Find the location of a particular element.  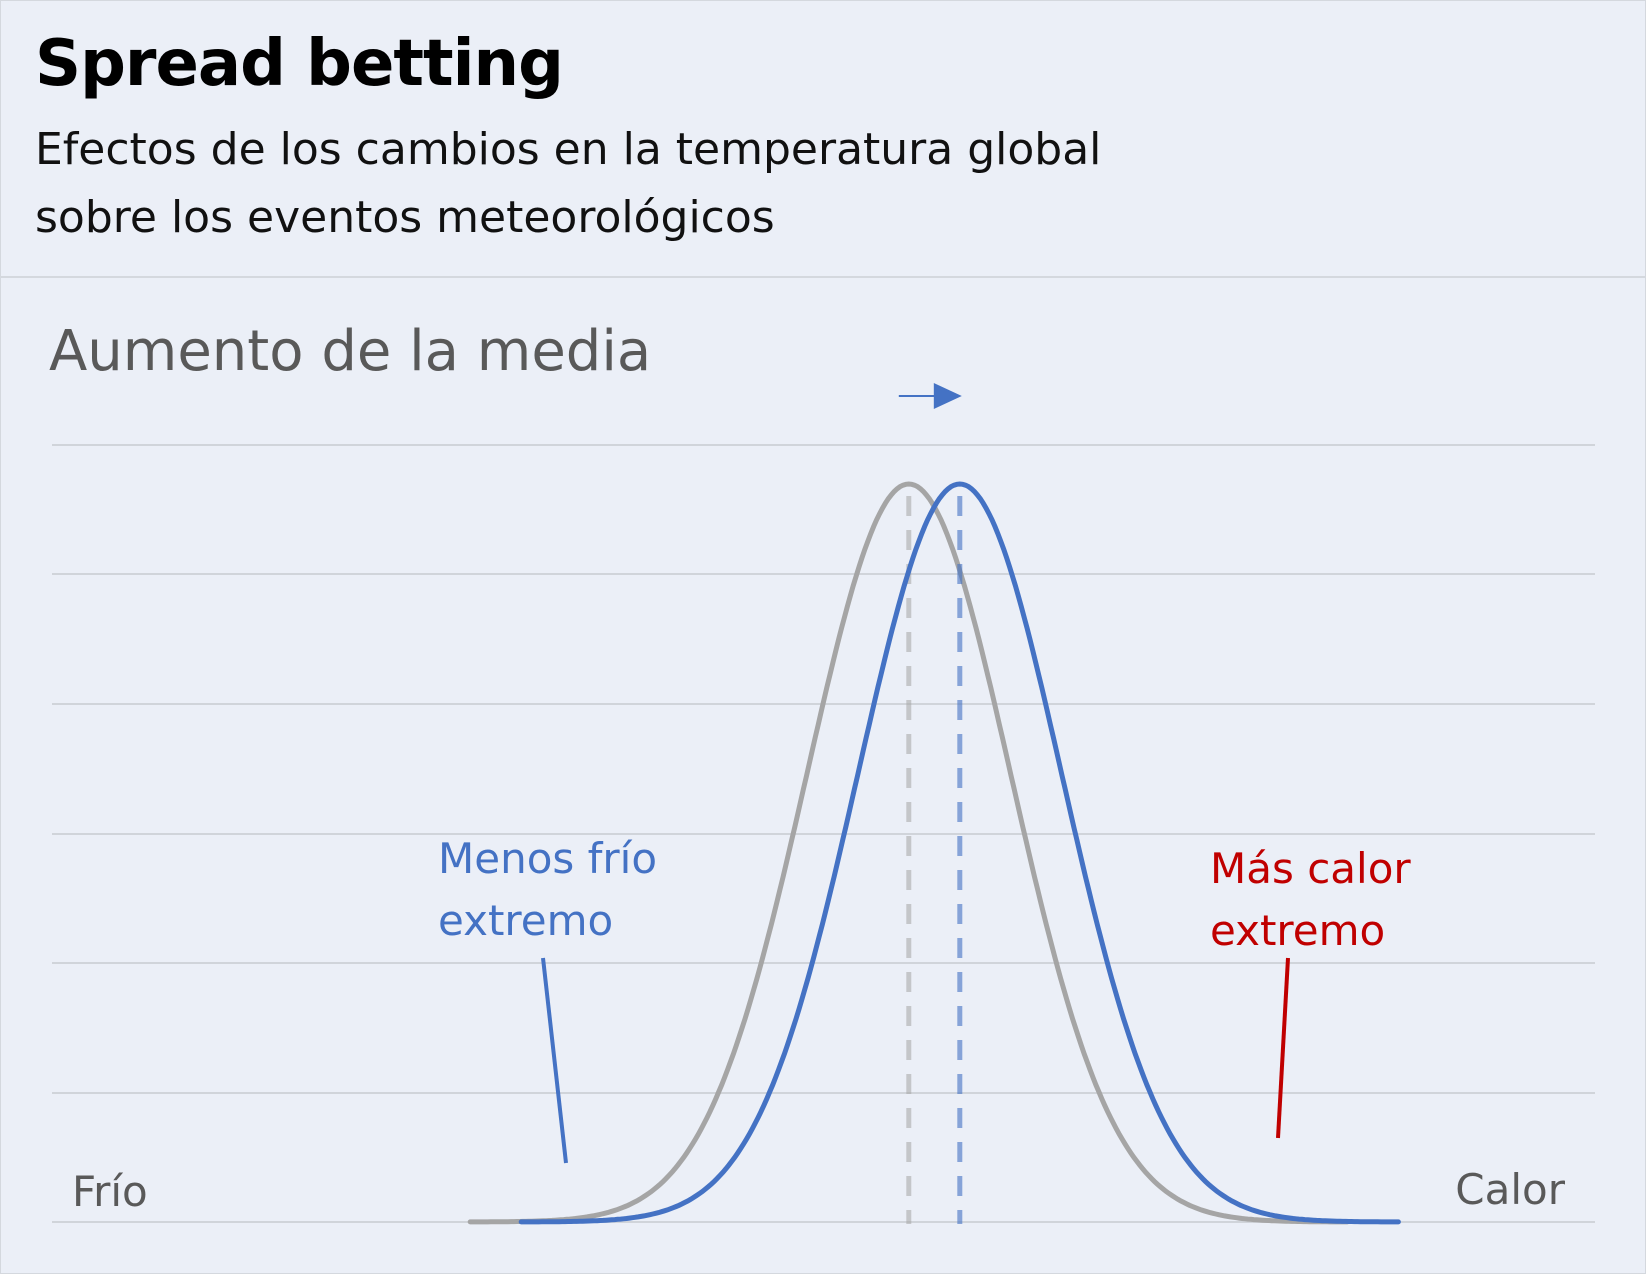

annotation-0-line2: extremo is located at coordinates (525, 920).